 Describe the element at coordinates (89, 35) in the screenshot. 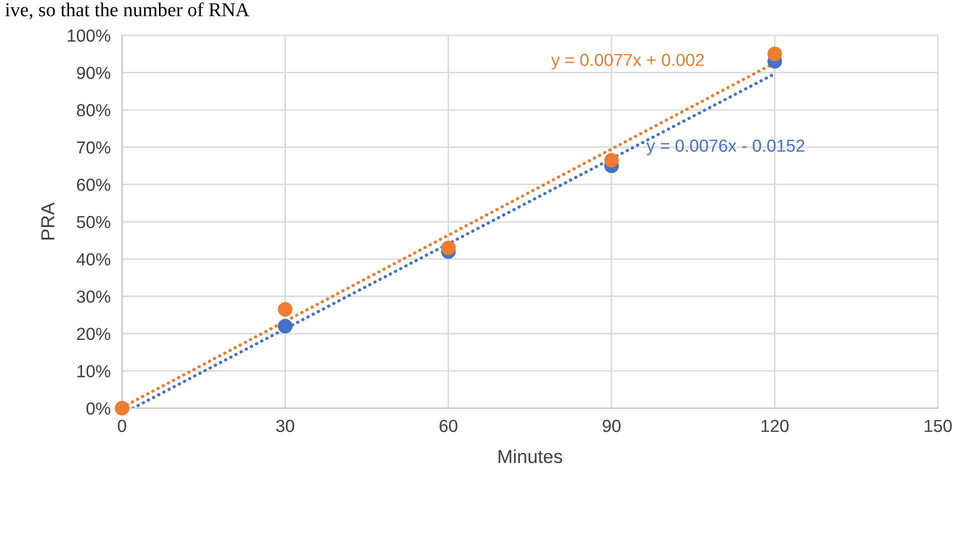

I see `y-tick-label: 100%` at that location.